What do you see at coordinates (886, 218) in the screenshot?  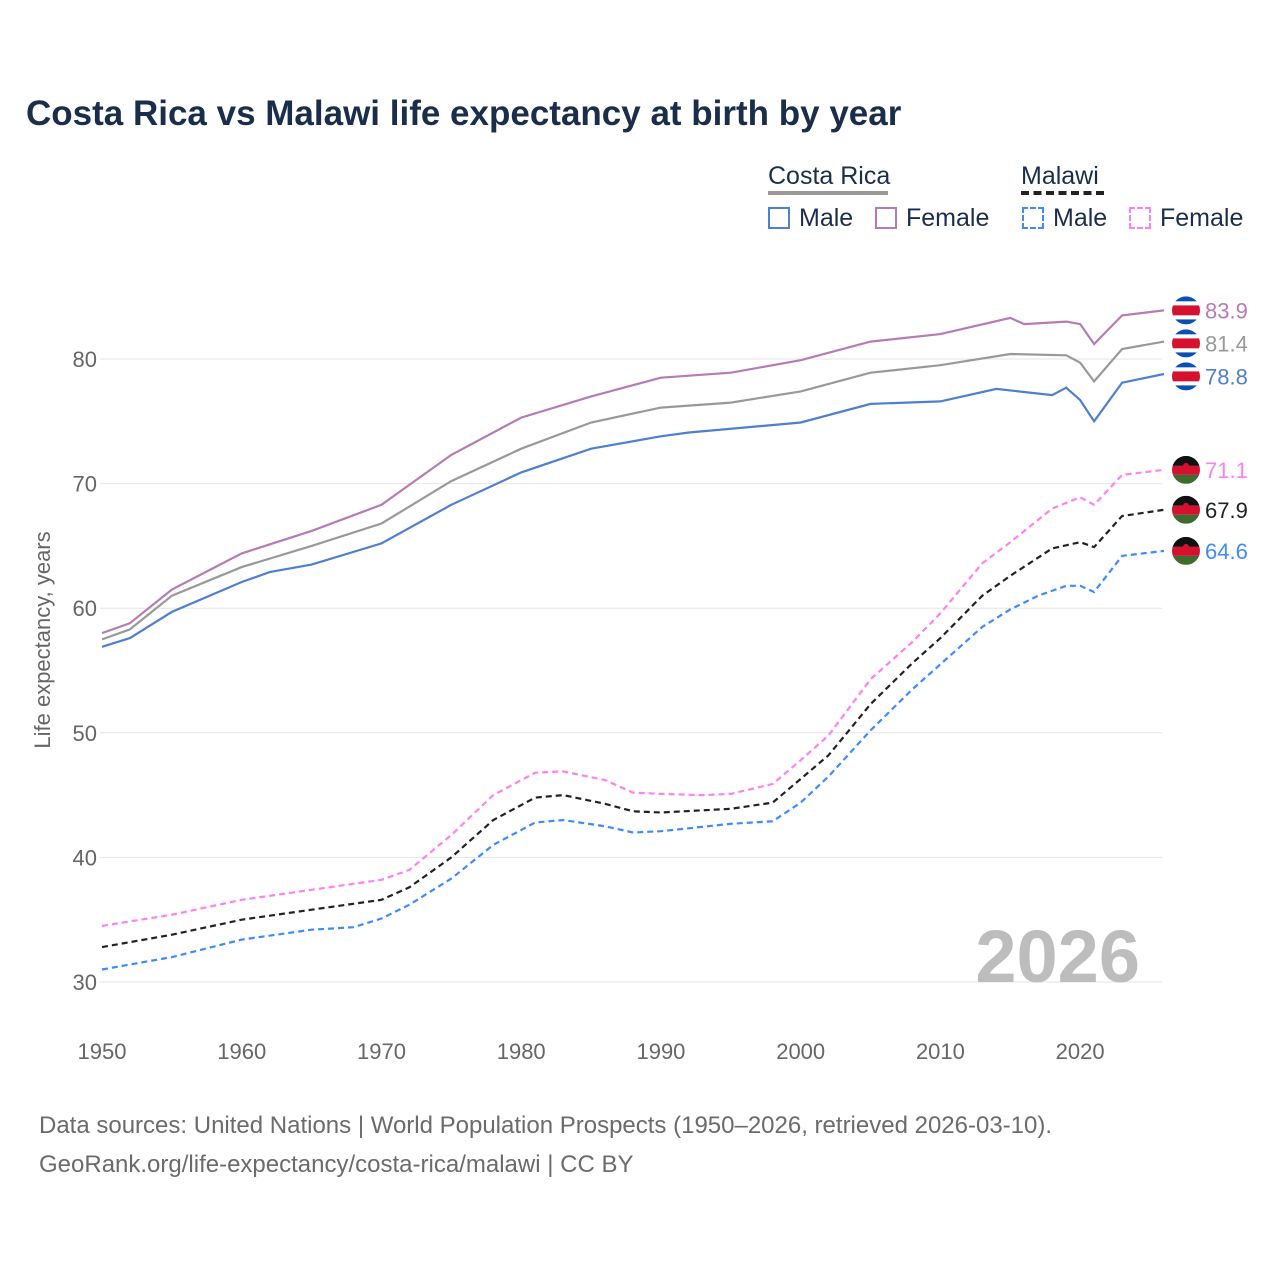 I see `legend-swatch-cr-female` at bounding box center [886, 218].